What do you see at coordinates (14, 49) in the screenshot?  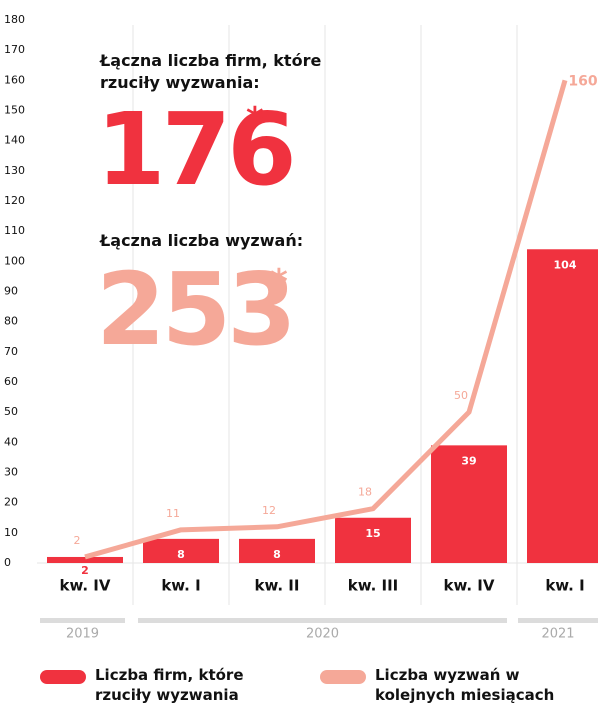 I see `y-tick-label: 170` at bounding box center [14, 49].